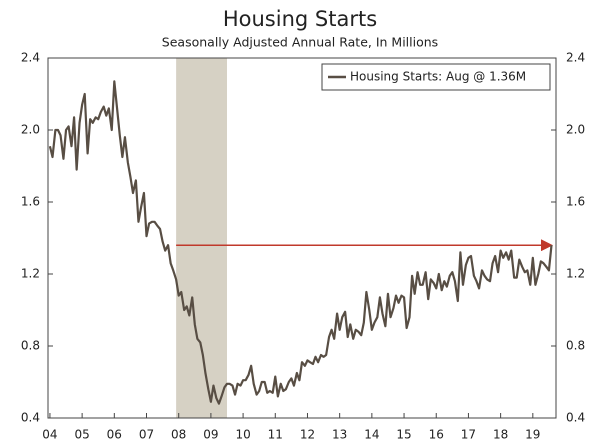 The width and height of the screenshot is (600, 448). I want to click on x-tick-label: 09, so click(210, 435).